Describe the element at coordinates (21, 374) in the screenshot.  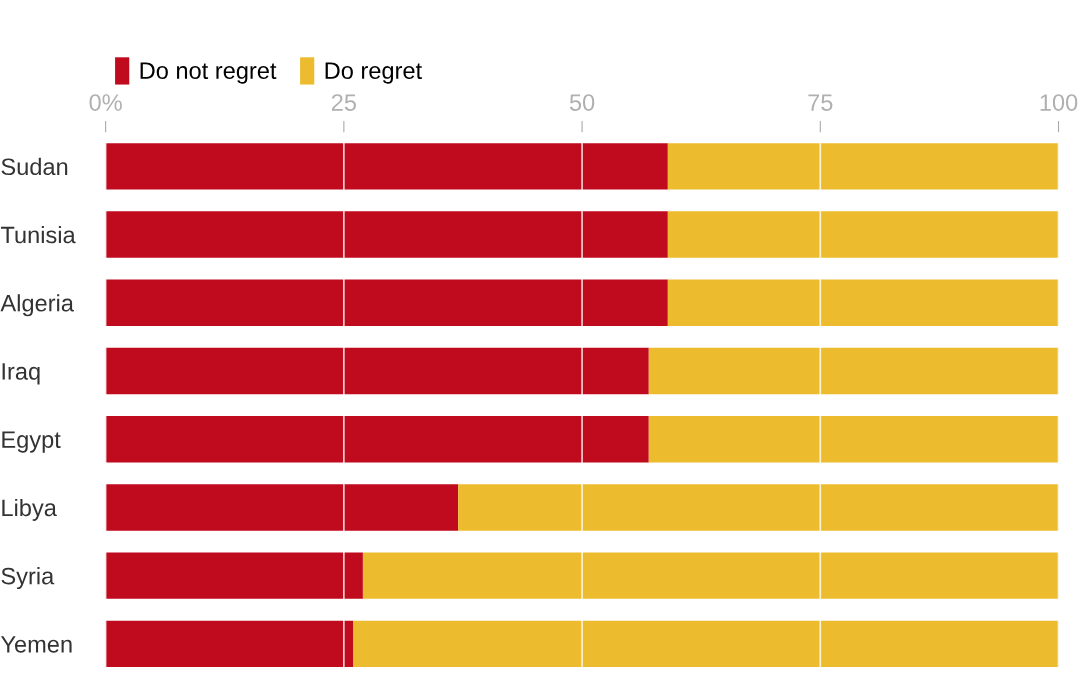
I see `y-tick-label: Iraq` at that location.